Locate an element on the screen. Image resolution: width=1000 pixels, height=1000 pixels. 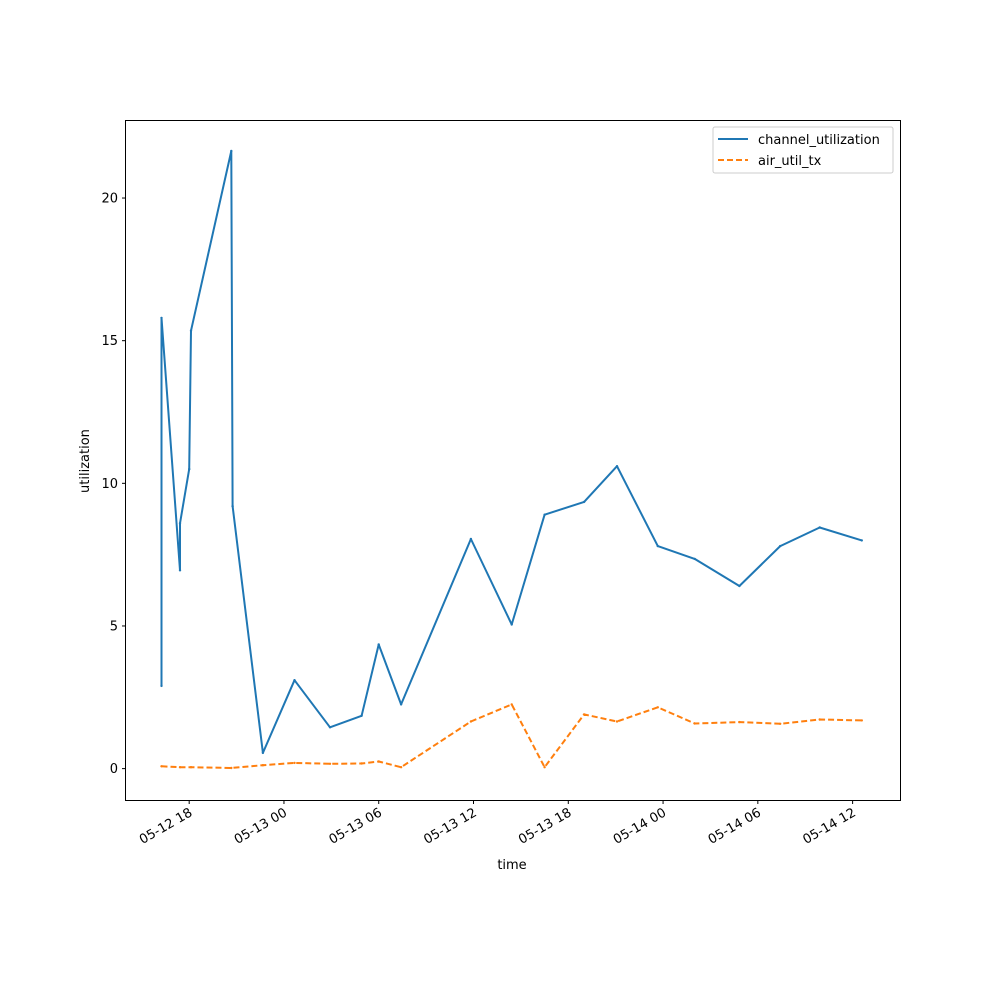
legend-label-air_util_tx: air_util_tx is located at coordinates (790, 161).